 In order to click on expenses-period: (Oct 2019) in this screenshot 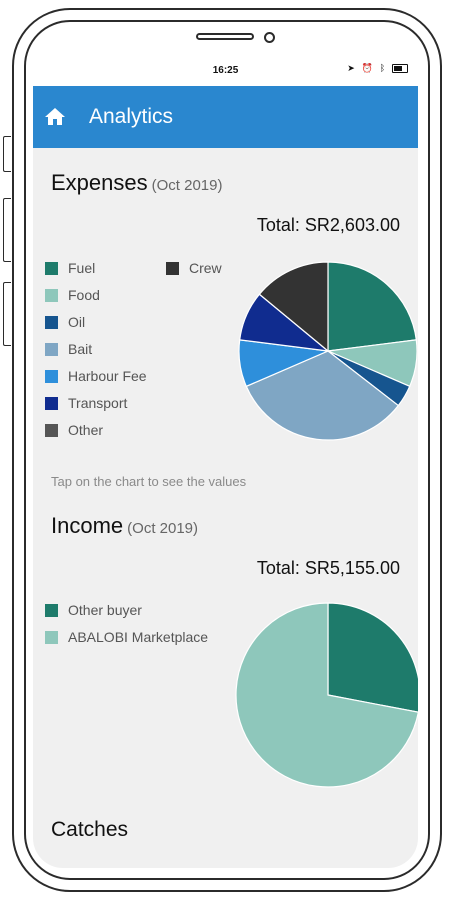, I will do `click(187, 185)`.